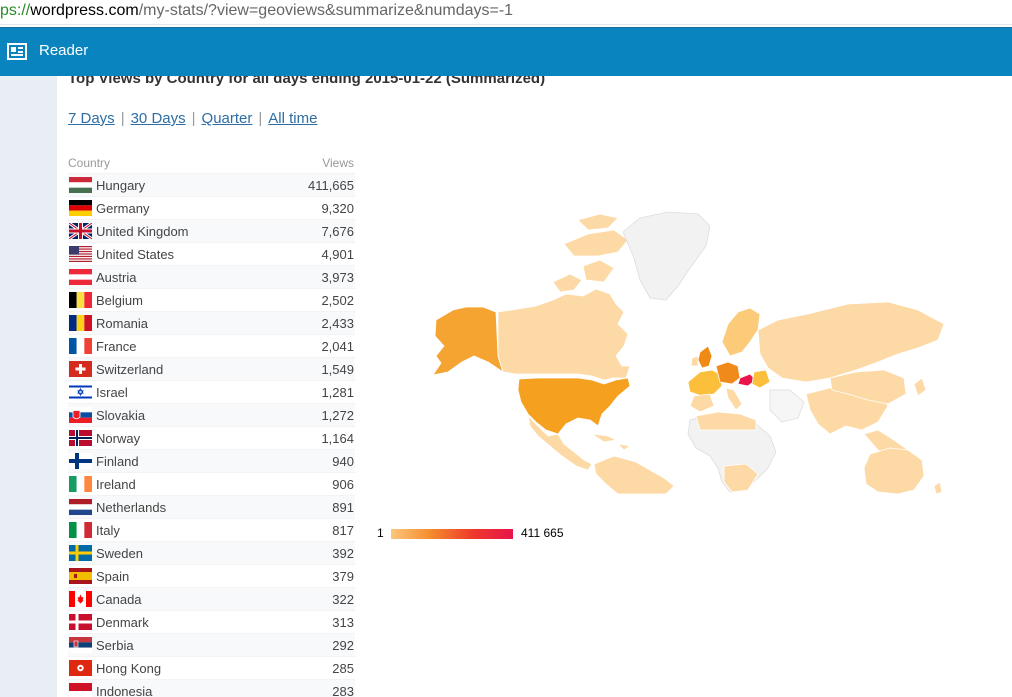 Image resolution: width=1012 pixels, height=697 pixels. What do you see at coordinates (80, 622) in the screenshot?
I see `denmark-flag-icon` at bounding box center [80, 622].